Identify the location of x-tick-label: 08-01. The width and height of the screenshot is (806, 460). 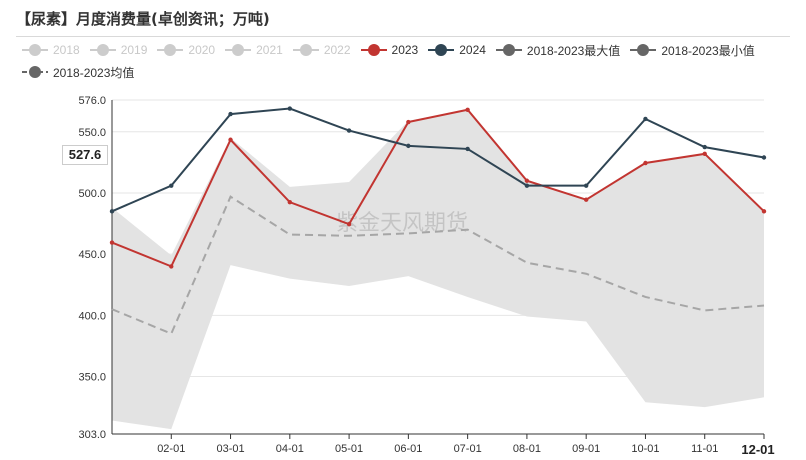
(527, 449).